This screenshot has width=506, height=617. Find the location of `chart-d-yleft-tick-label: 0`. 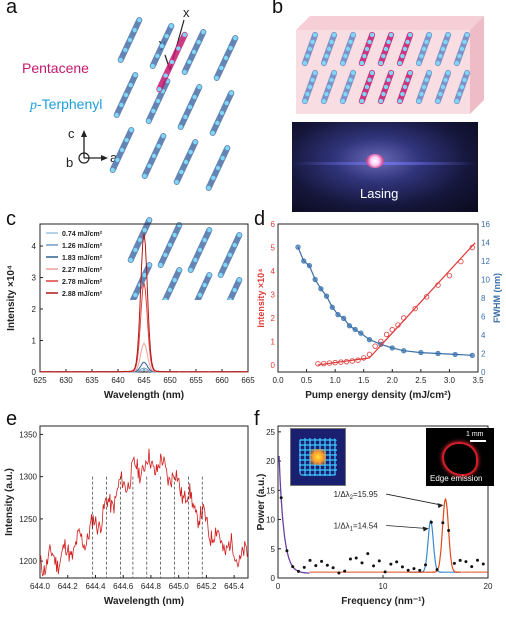

chart-d-yleft-tick-label: 0 is located at coordinates (273, 365).